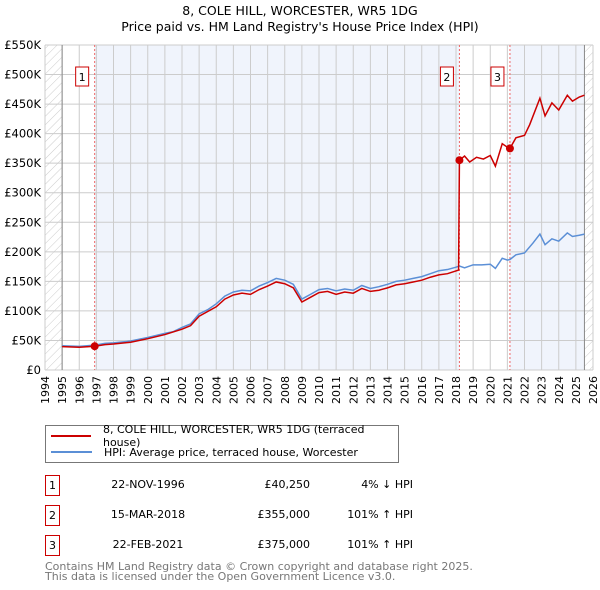 The image size is (600, 590). What do you see at coordinates (22, 104) in the screenshot?
I see `y-tick-label: £450K` at bounding box center [22, 104].